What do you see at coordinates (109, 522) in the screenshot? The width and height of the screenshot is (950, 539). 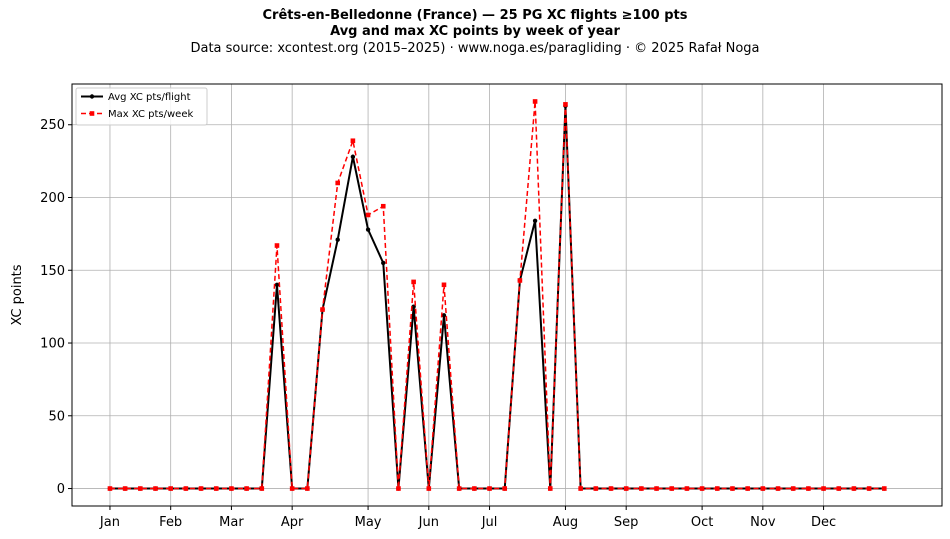 I see `x-tick-label: Jan` at bounding box center [109, 522].